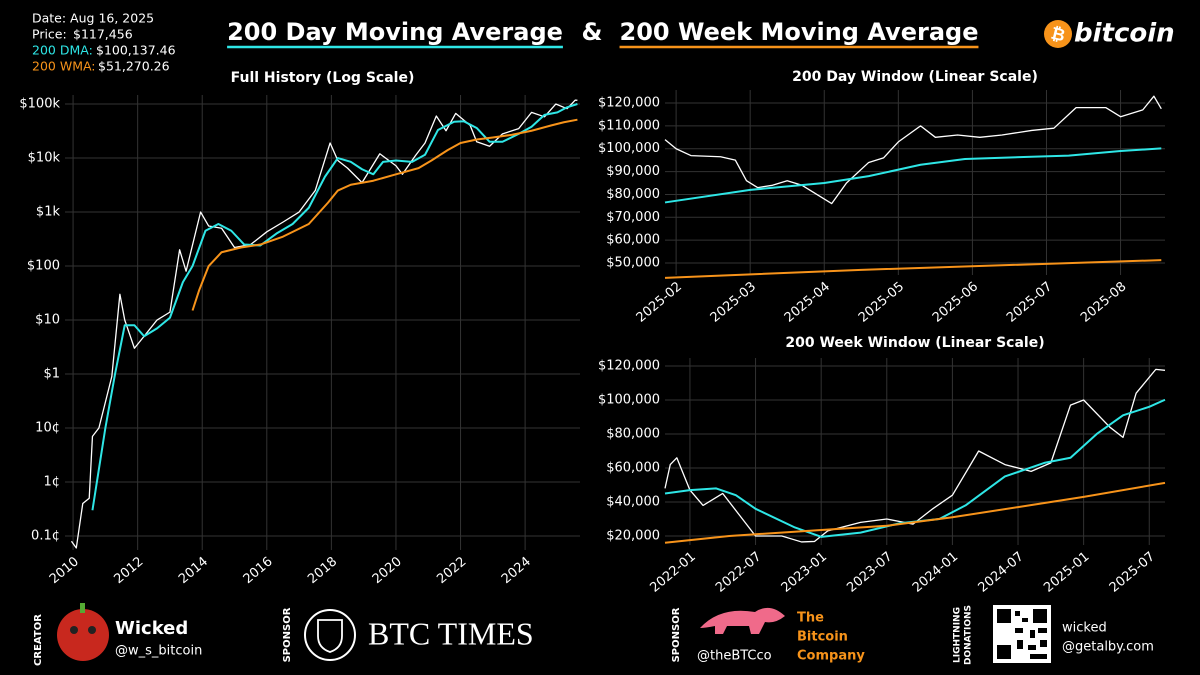 The width and height of the screenshot is (1200, 675). I want to click on qr-pattern, so click(1022, 634).